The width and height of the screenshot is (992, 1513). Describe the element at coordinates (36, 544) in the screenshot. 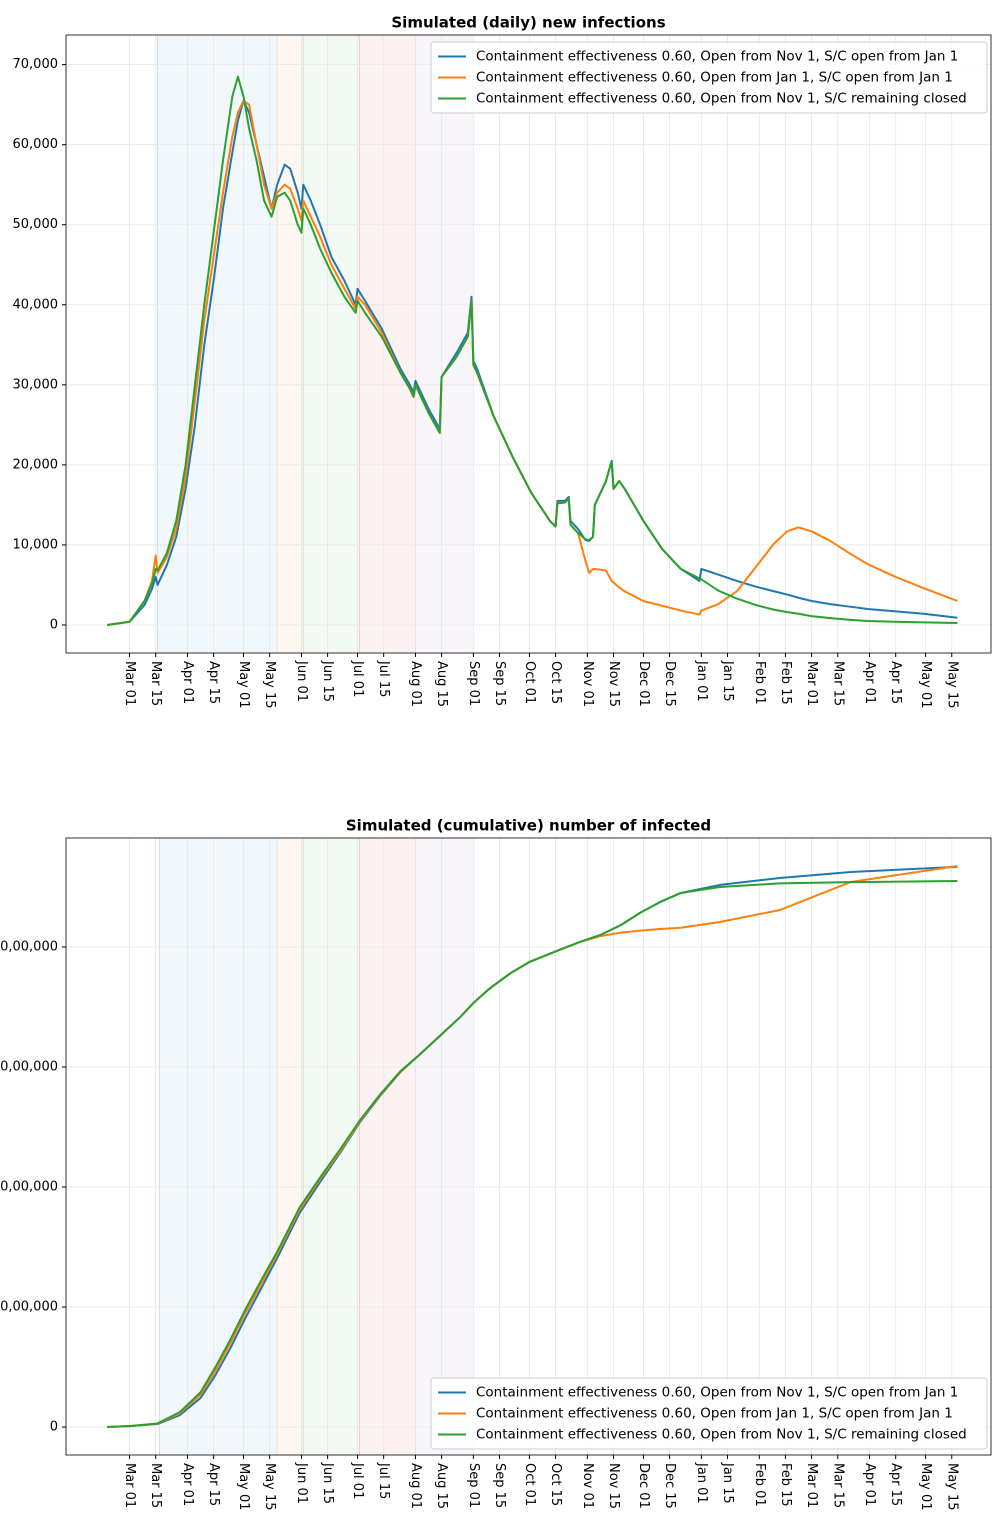

I see `y-tick-label: 10,000` at that location.